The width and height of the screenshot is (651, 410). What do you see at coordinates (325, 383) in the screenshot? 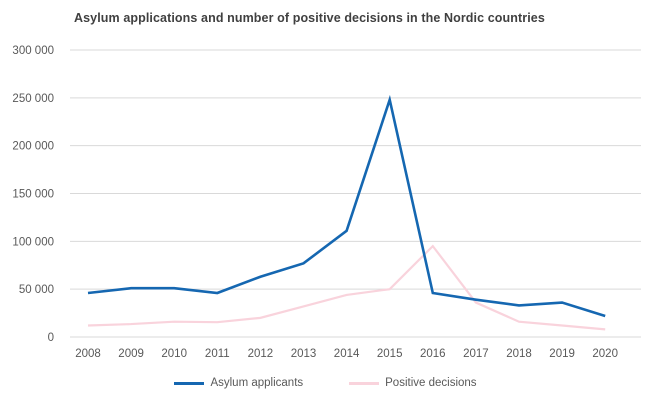
I see `legend: Asylum applicants Positive decisions` at bounding box center [325, 383].